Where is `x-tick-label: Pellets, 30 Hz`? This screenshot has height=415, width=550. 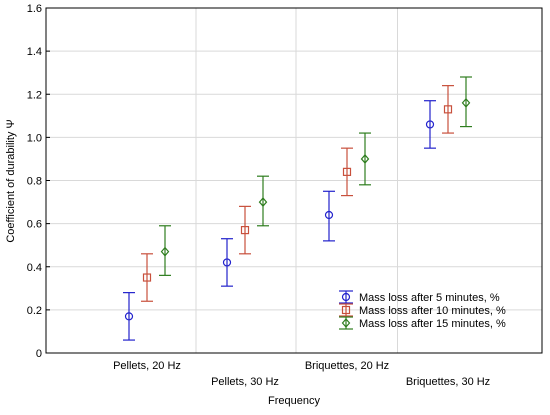 x-tick-label: Pellets, 30 Hz is located at coordinates (245, 382).